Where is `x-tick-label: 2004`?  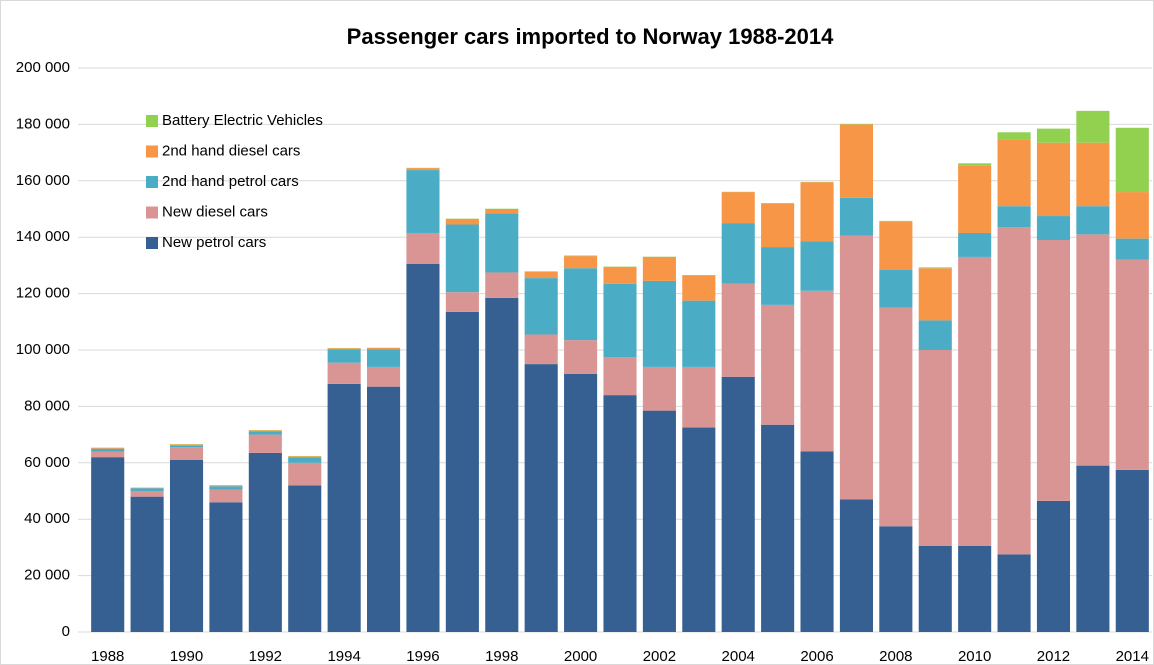 x-tick-label: 2004 is located at coordinates (738, 656).